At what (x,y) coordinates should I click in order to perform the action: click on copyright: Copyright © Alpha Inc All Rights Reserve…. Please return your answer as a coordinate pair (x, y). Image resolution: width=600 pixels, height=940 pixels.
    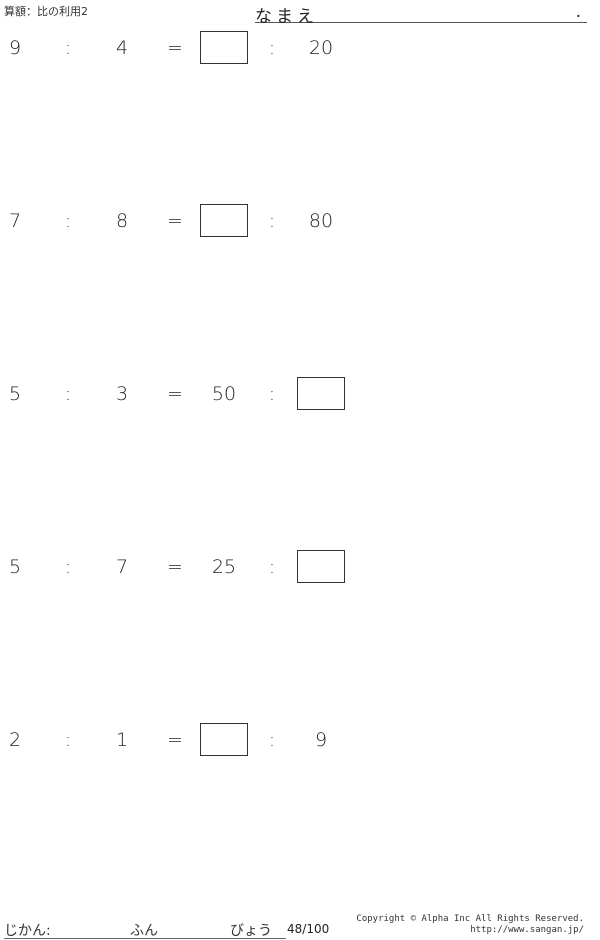
    Looking at the image, I should click on (470, 925).